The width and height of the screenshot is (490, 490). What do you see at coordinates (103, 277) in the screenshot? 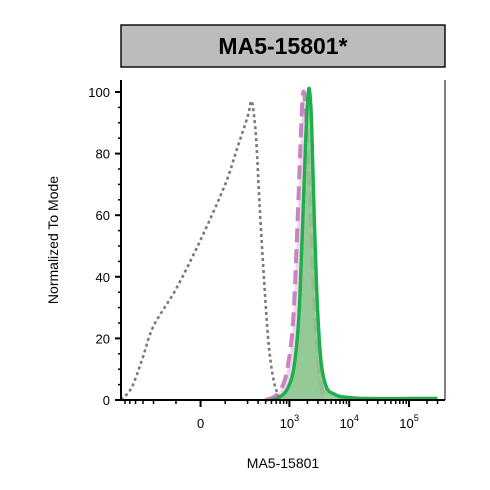
I see `y-tick-label: 40` at bounding box center [103, 277].